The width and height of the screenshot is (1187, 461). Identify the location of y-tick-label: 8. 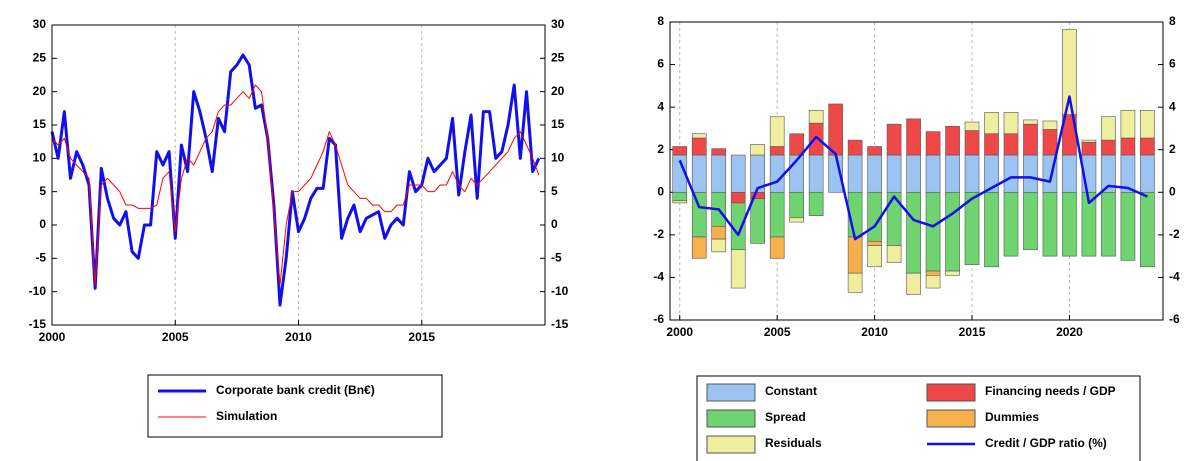
(660, 21).